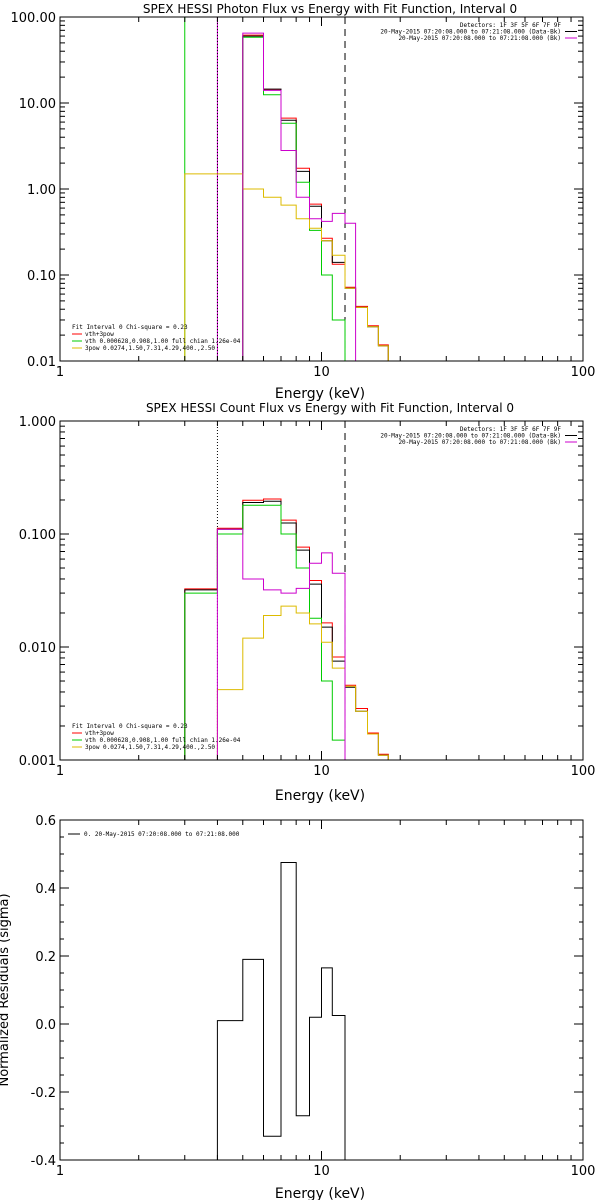 Image resolution: width=600 pixels, height=1200 pixels. I want to click on y-tick-label: 0.0, so click(45, 1025).